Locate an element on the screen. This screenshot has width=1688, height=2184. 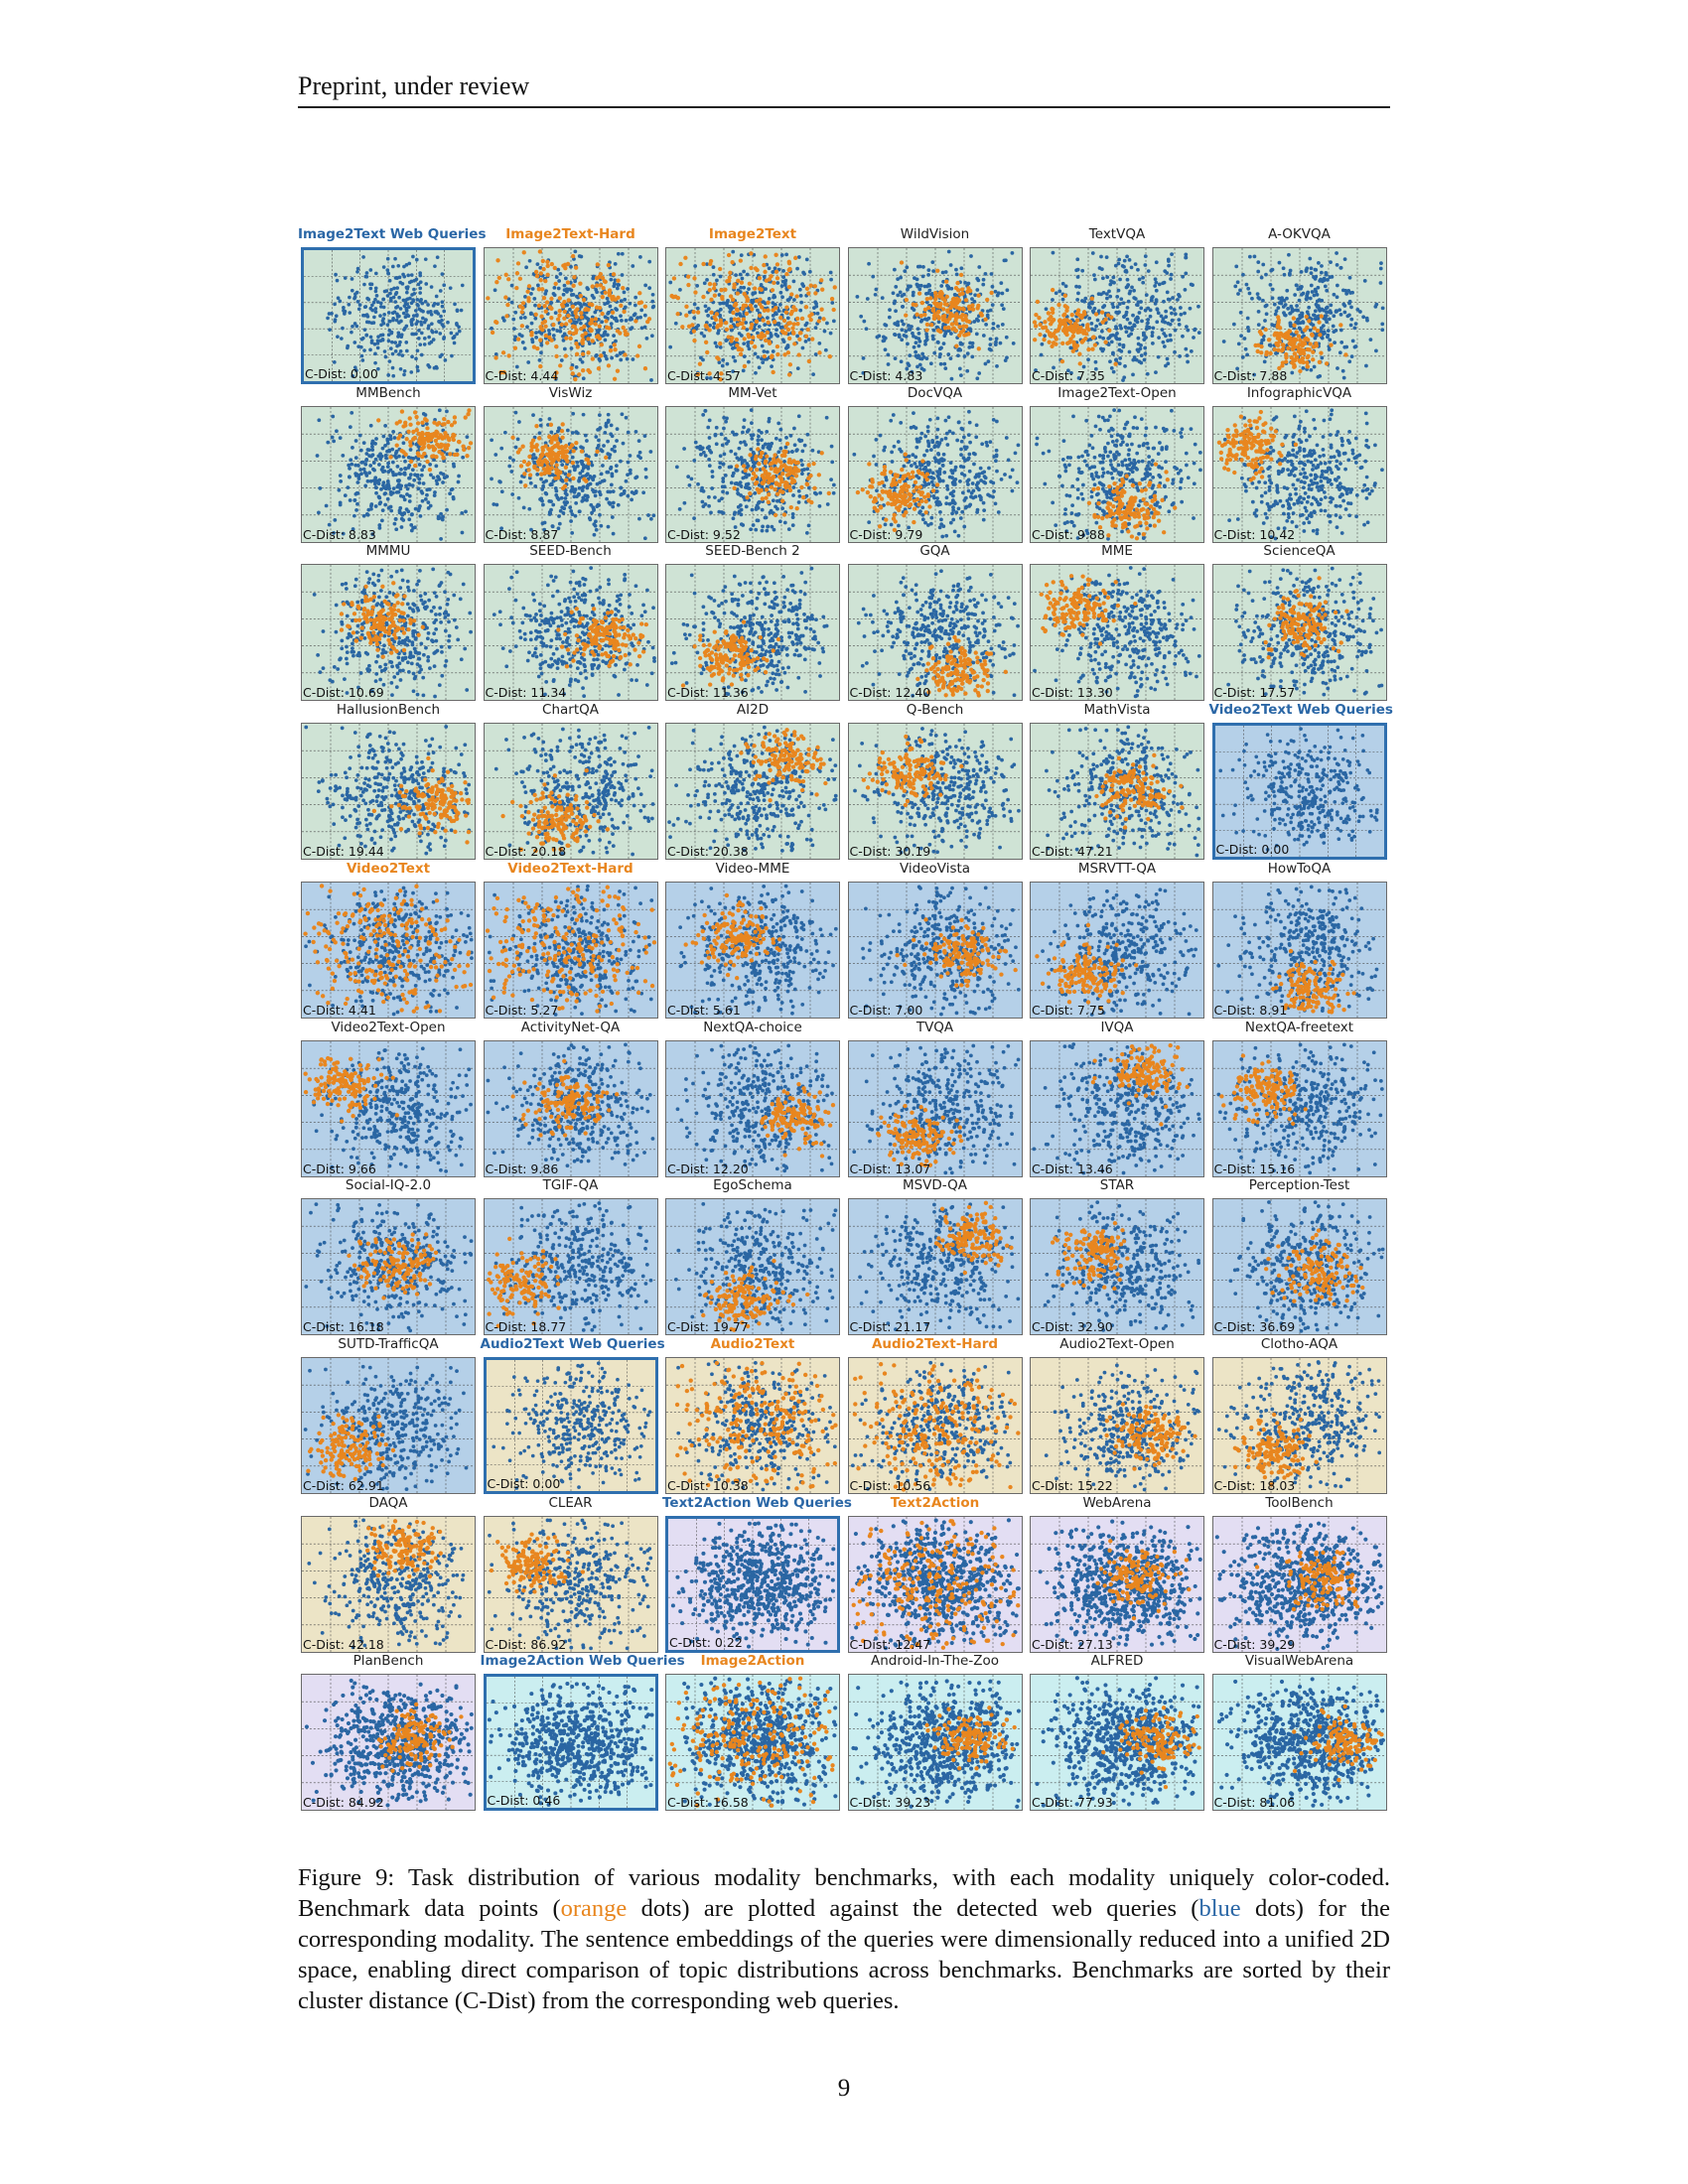
panel-title: Audio2Text-Hard is located at coordinates (935, 1344).